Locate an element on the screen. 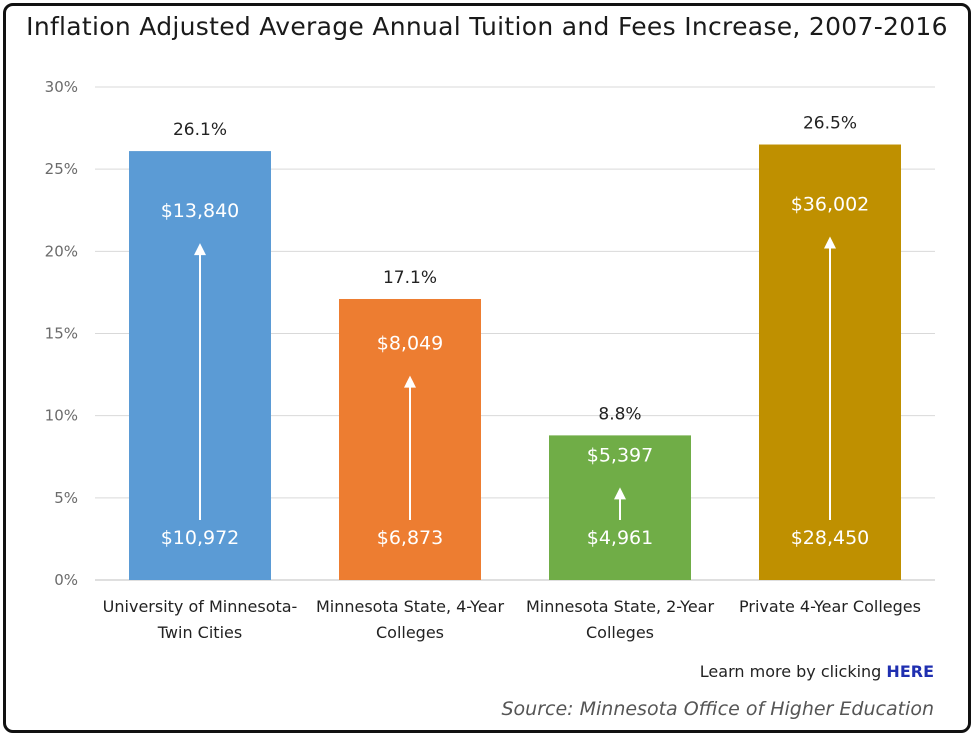 Image resolution: width=974 pixels, height=735 pixels. y-tick-label: 0% is located at coordinates (66, 580).